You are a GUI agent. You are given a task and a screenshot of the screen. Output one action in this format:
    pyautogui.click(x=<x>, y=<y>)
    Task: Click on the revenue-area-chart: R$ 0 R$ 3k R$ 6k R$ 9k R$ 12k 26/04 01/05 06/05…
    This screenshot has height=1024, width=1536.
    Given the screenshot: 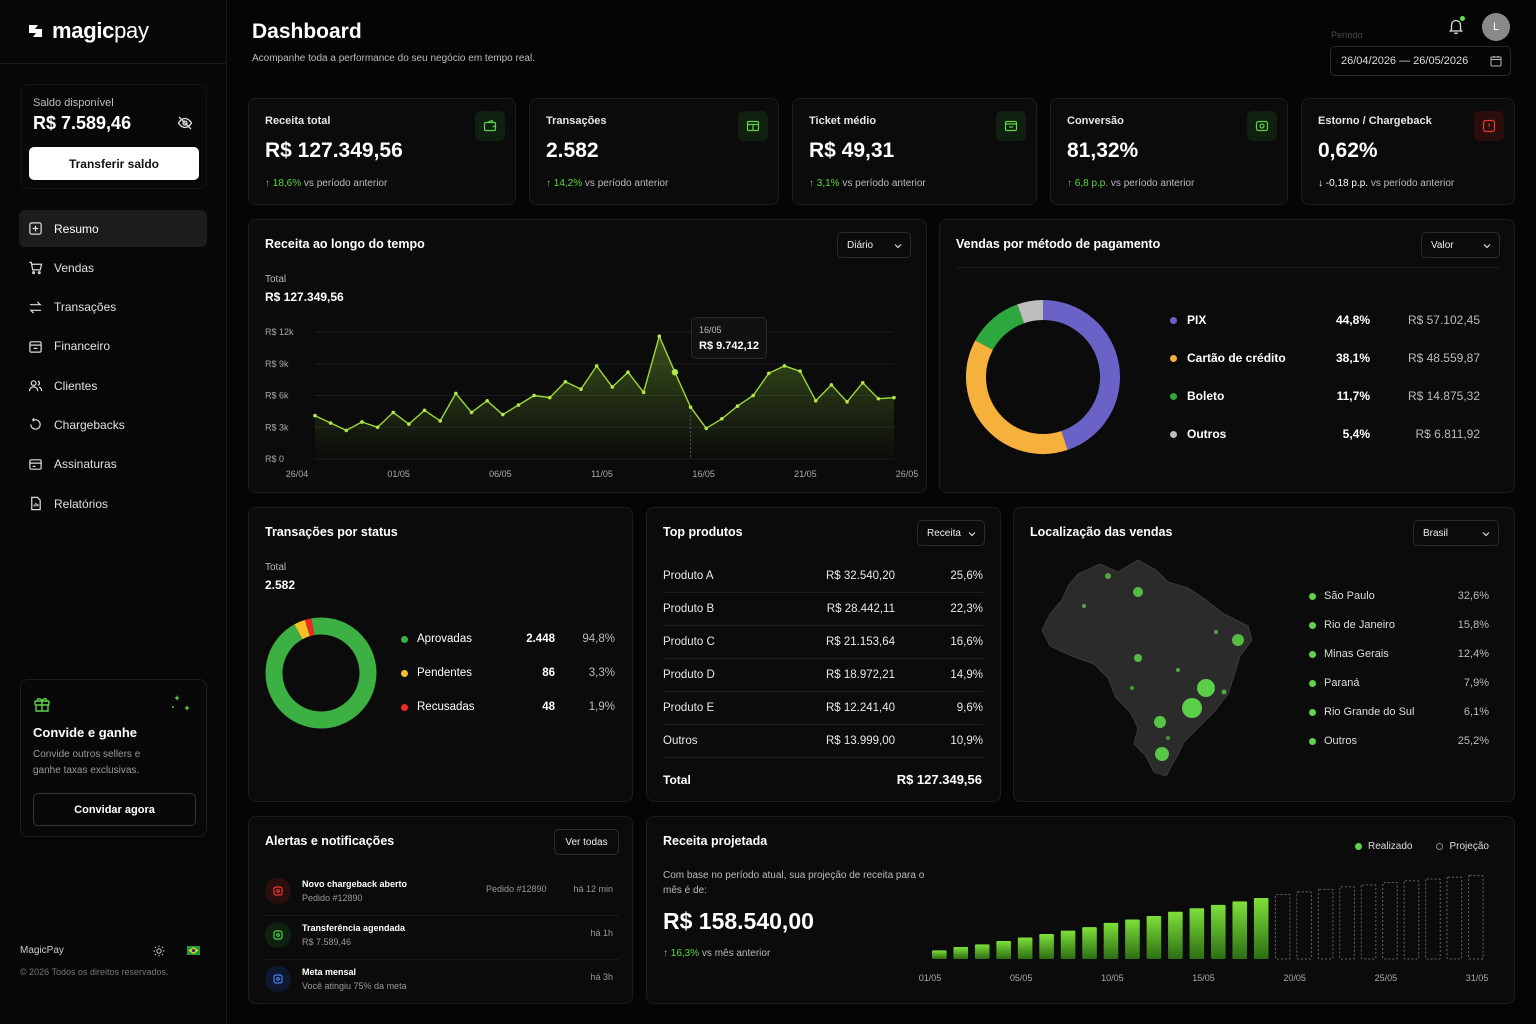 What is the action you would take?
    pyautogui.click(x=588, y=357)
    